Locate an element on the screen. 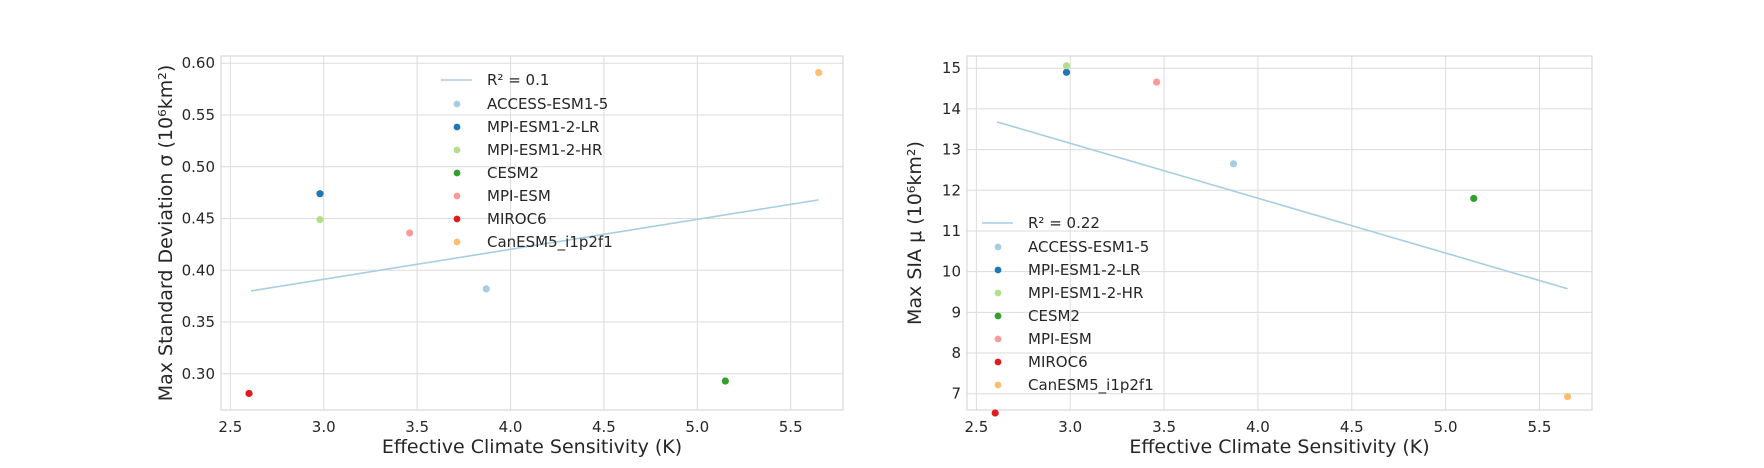 The image size is (1764, 468). y-tick-label: 13 is located at coordinates (951, 150).